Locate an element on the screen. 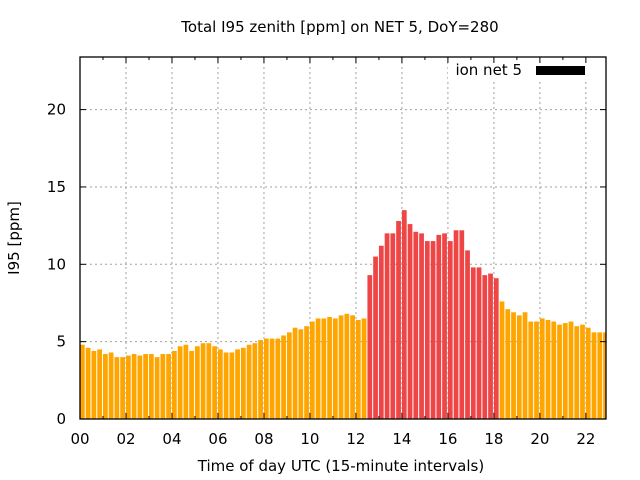 The height and width of the screenshot is (480, 640). x-tick-label: 16 is located at coordinates (447, 439).